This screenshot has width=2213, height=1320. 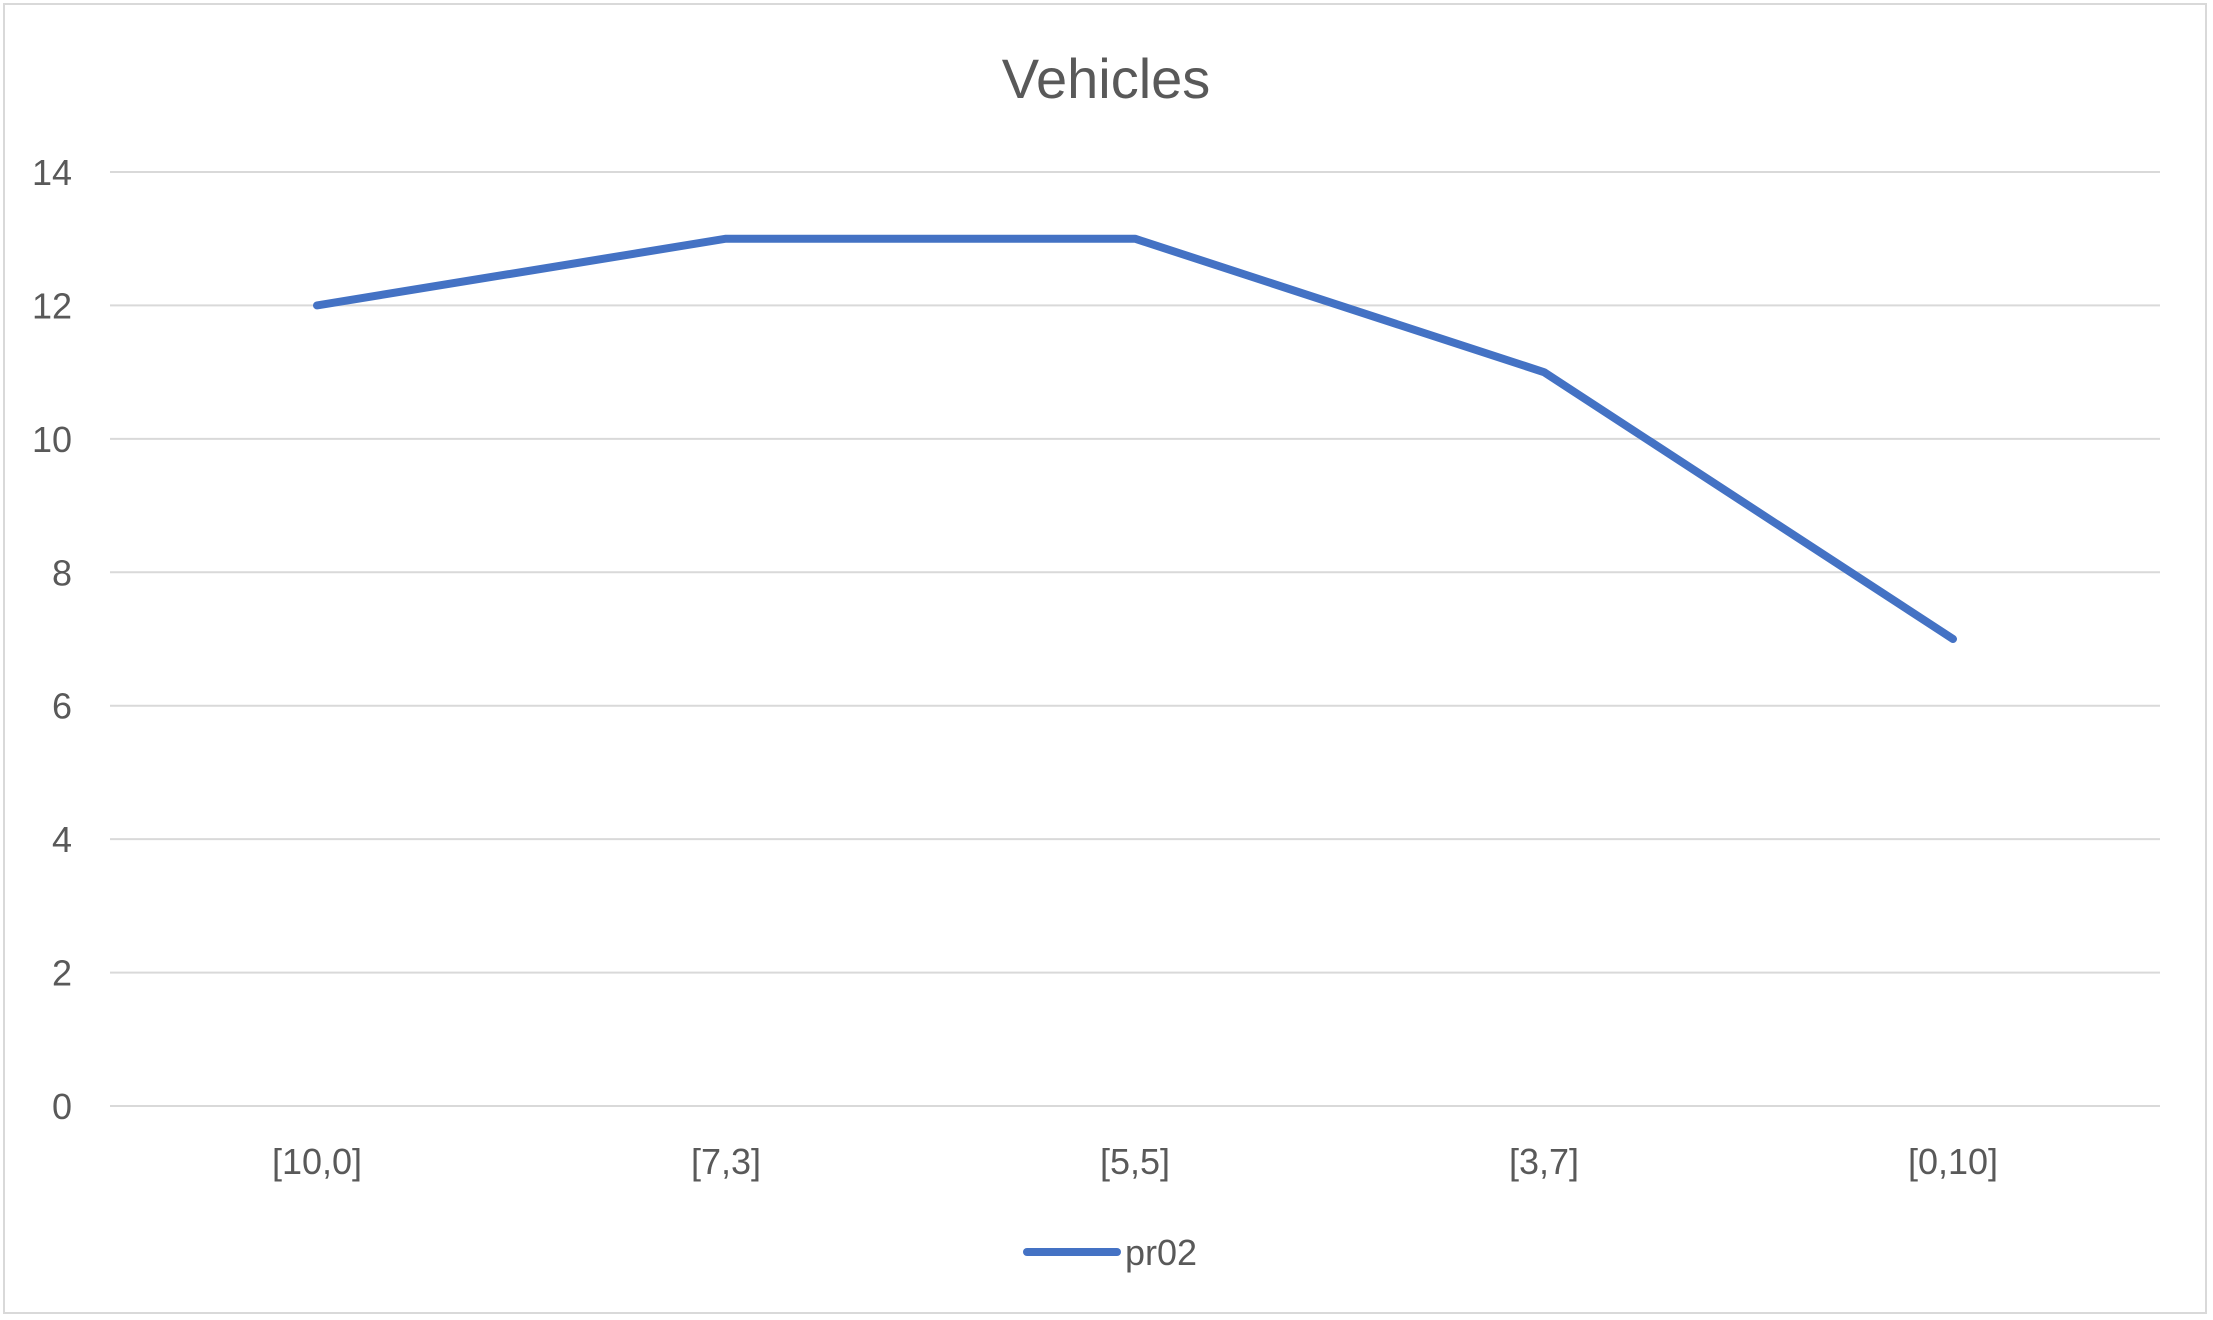 I want to click on x-tick-label-2: [5,5], so click(x=1135, y=1161).